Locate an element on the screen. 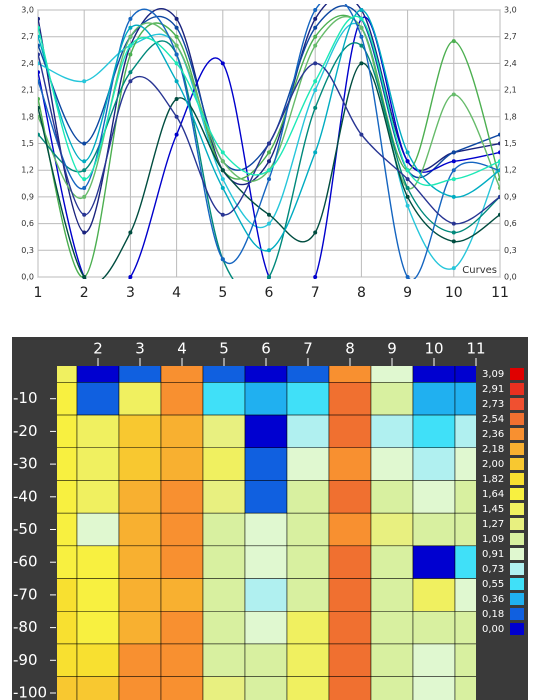 Image resolution: width=540 pixels, height=700 pixels. x-tick-label: 6 is located at coordinates (269, 293).